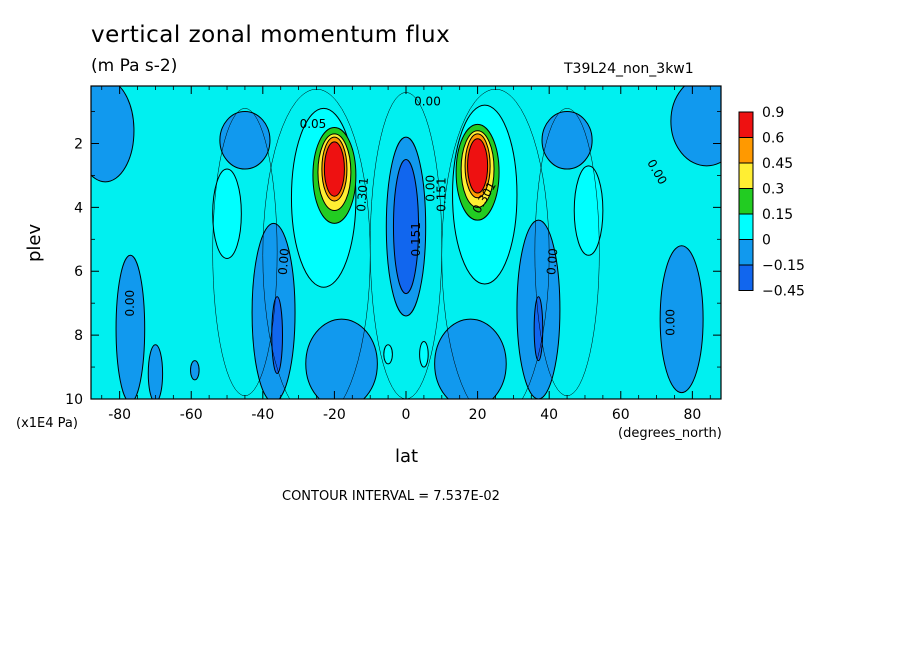  What do you see at coordinates (284, 262) in the screenshot?
I see `contour-label-8: 0.00` at bounding box center [284, 262].